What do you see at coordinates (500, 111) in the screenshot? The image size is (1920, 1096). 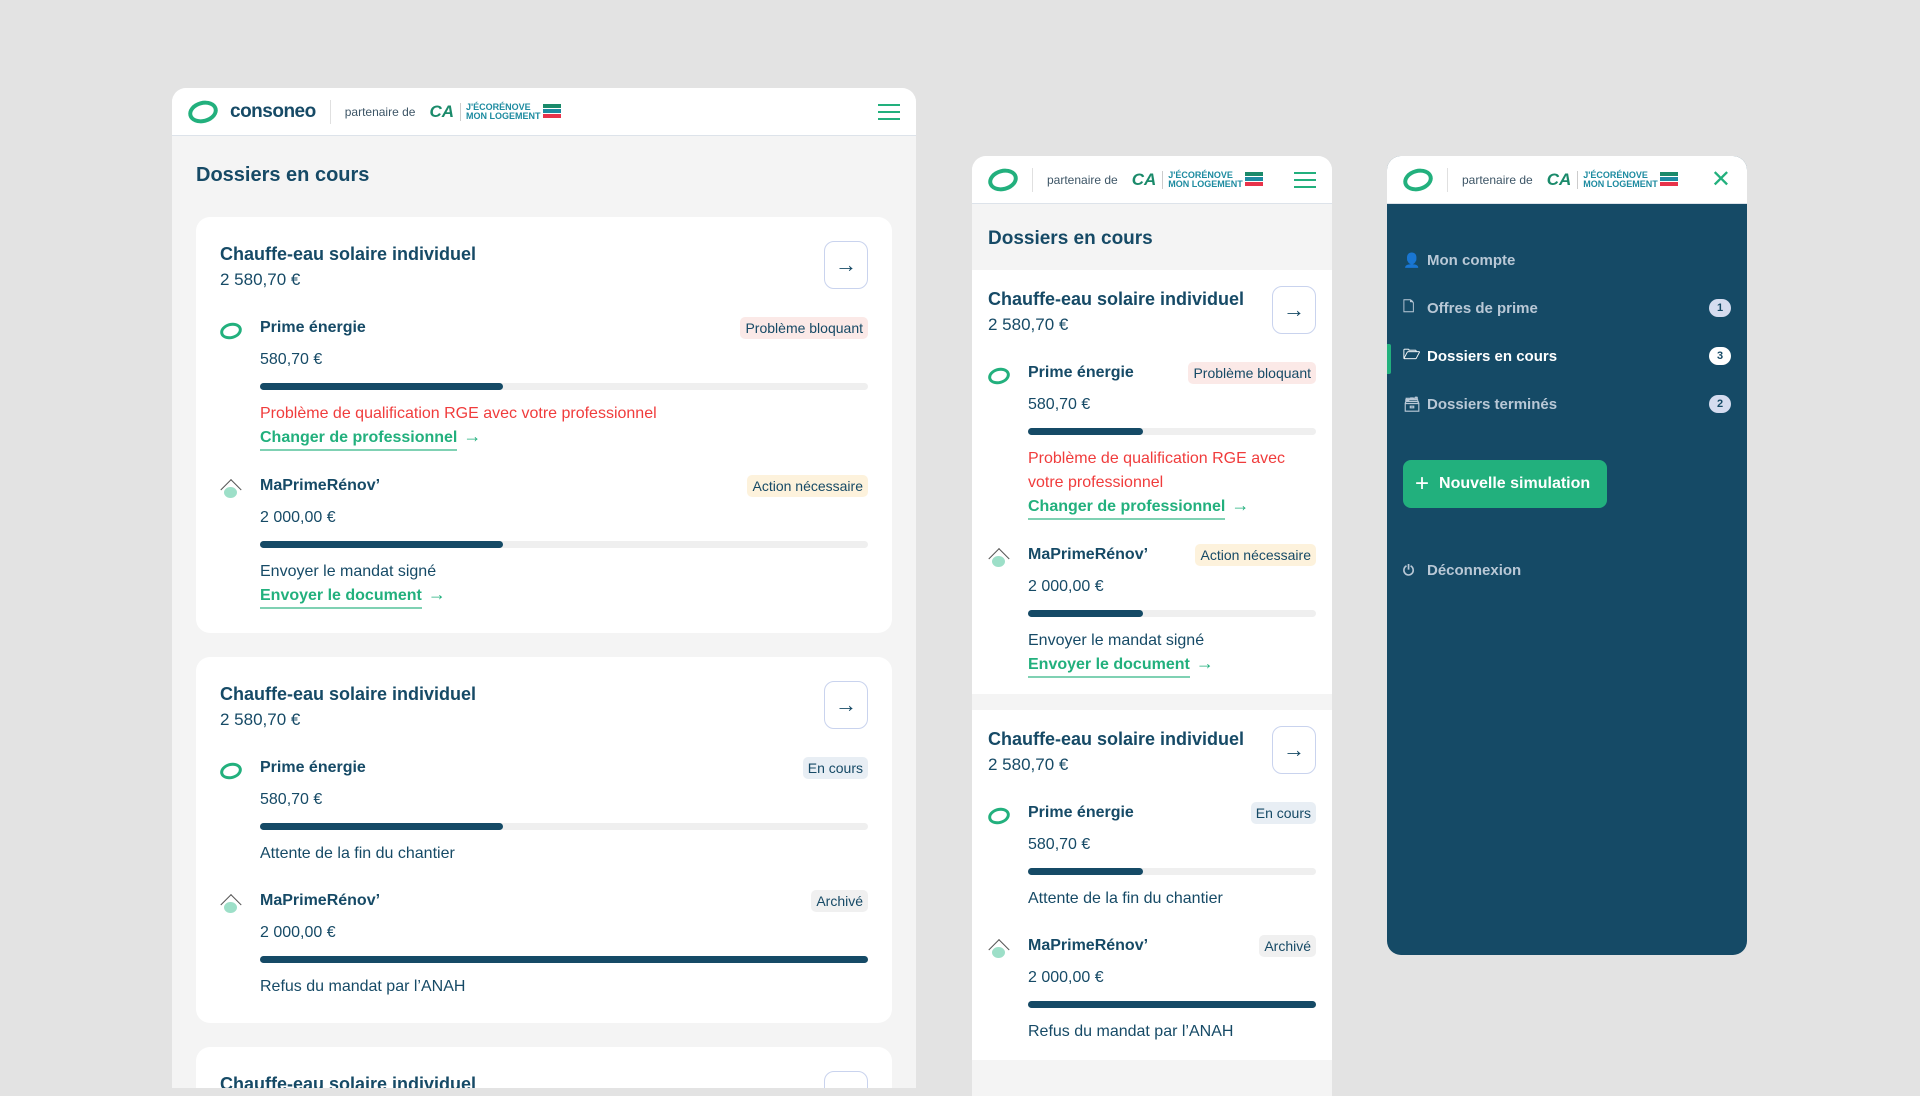 I see `jecorenove-logo: J'ÉCORÉNOVE MON LOGEMENT` at bounding box center [500, 111].